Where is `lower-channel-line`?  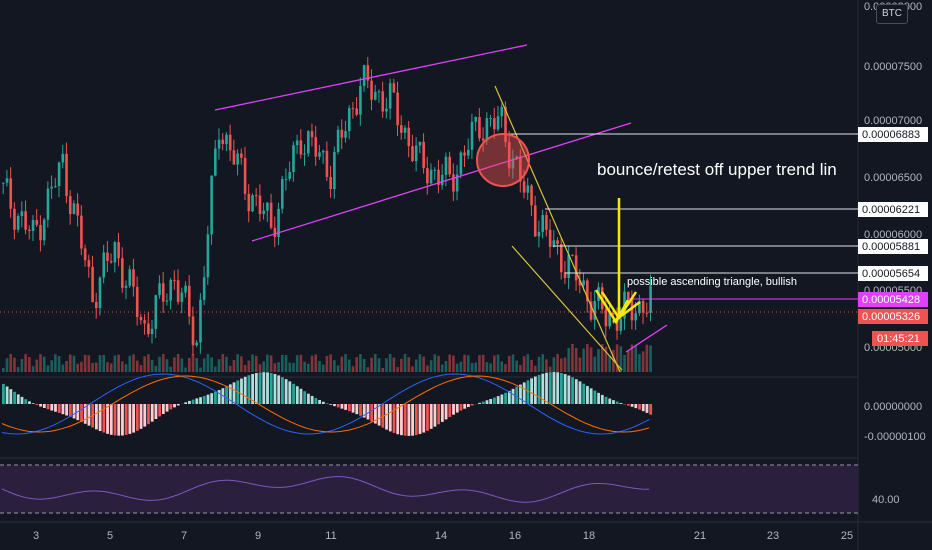 lower-channel-line is located at coordinates (441, 182).